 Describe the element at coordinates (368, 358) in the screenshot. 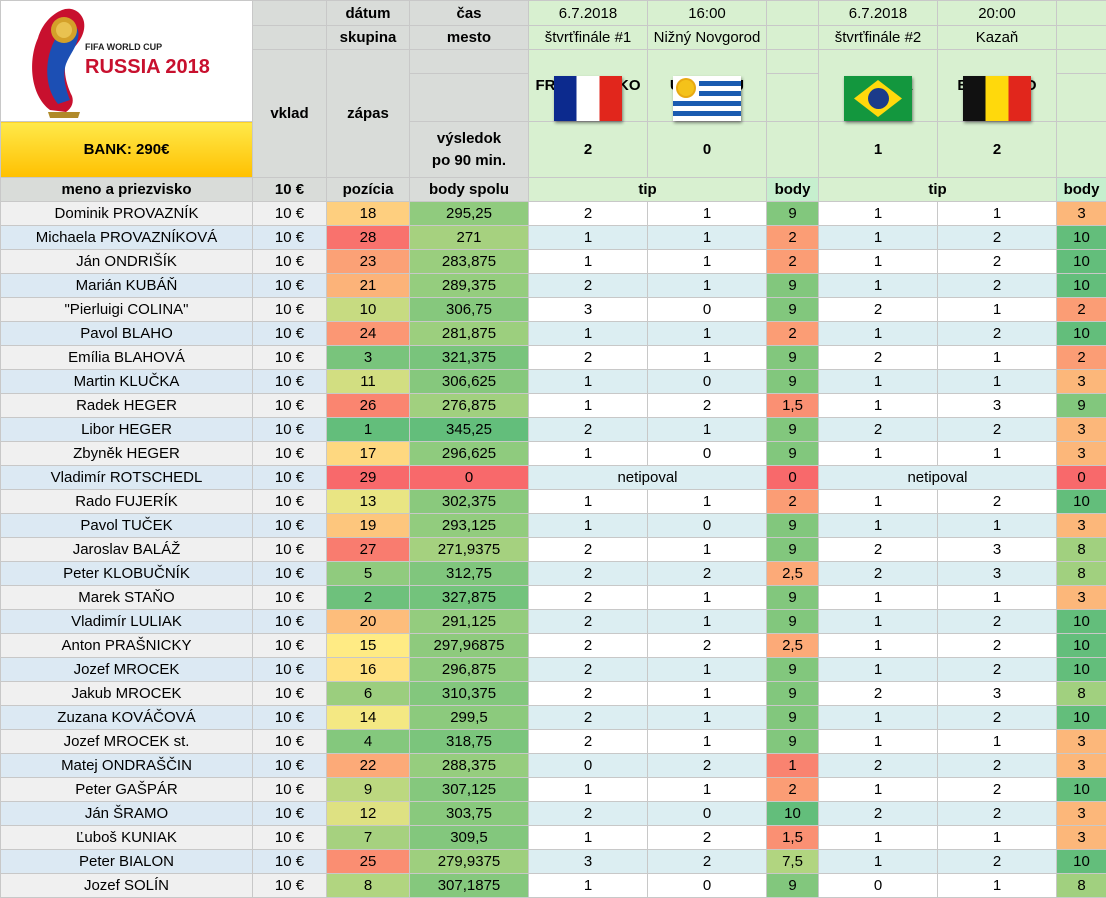

I see `player-position: 3` at that location.